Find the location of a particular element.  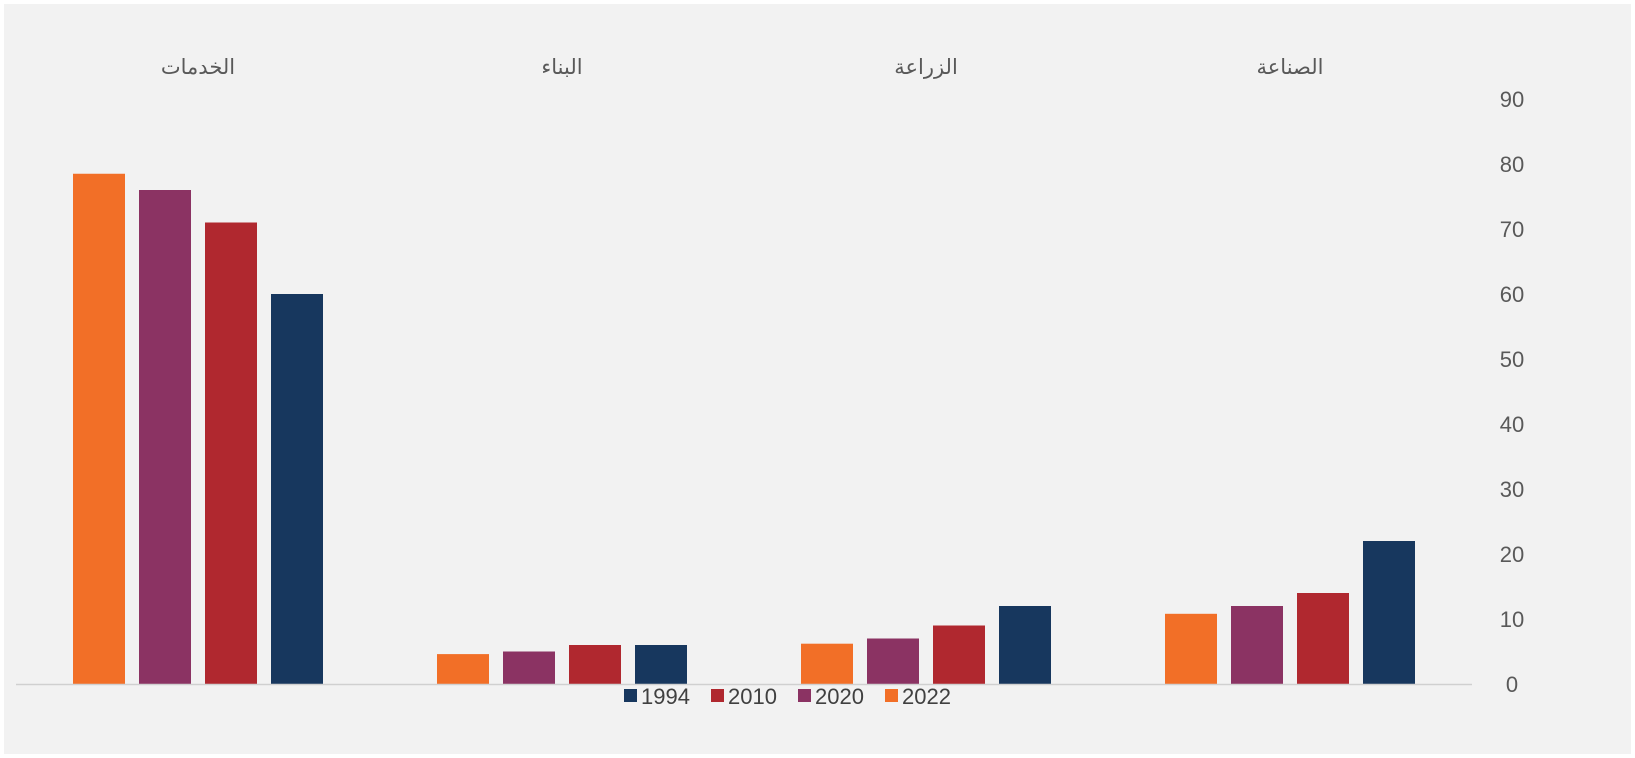

y-tick-label: 50 is located at coordinates (1512, 359).